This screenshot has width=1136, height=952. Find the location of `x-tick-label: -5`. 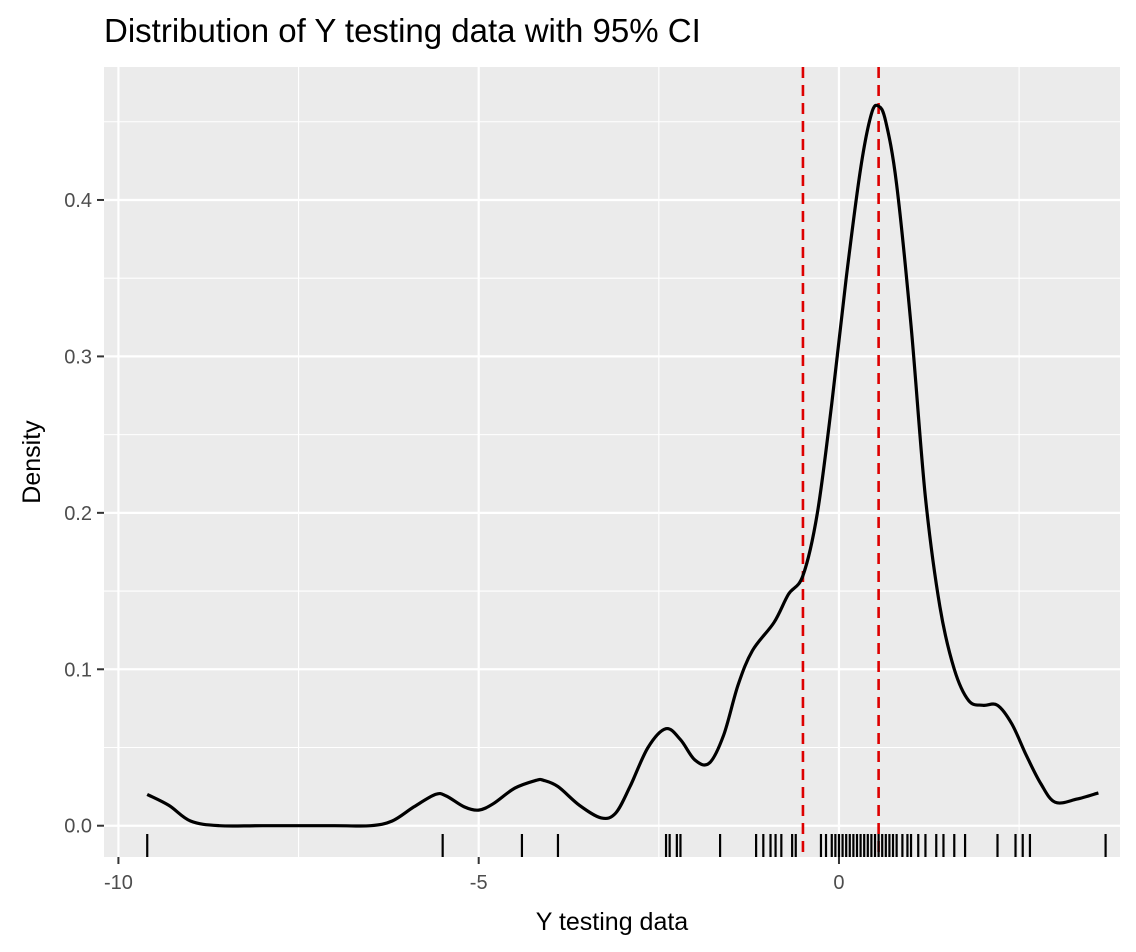

x-tick-label: -5 is located at coordinates (479, 883).